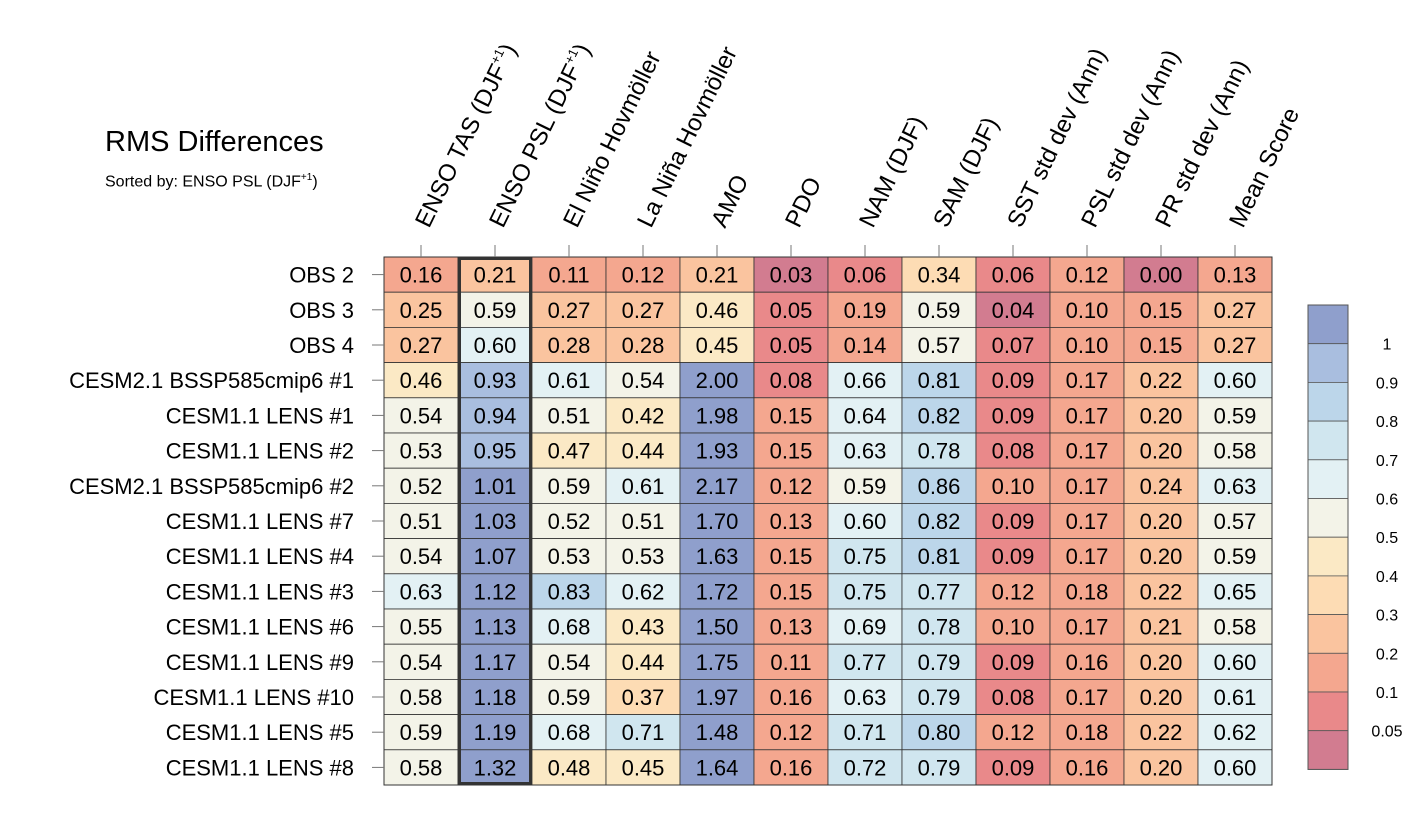 The image size is (1419, 839). What do you see at coordinates (569, 732) in the screenshot?
I see `cell-value: 0.68` at bounding box center [569, 732].